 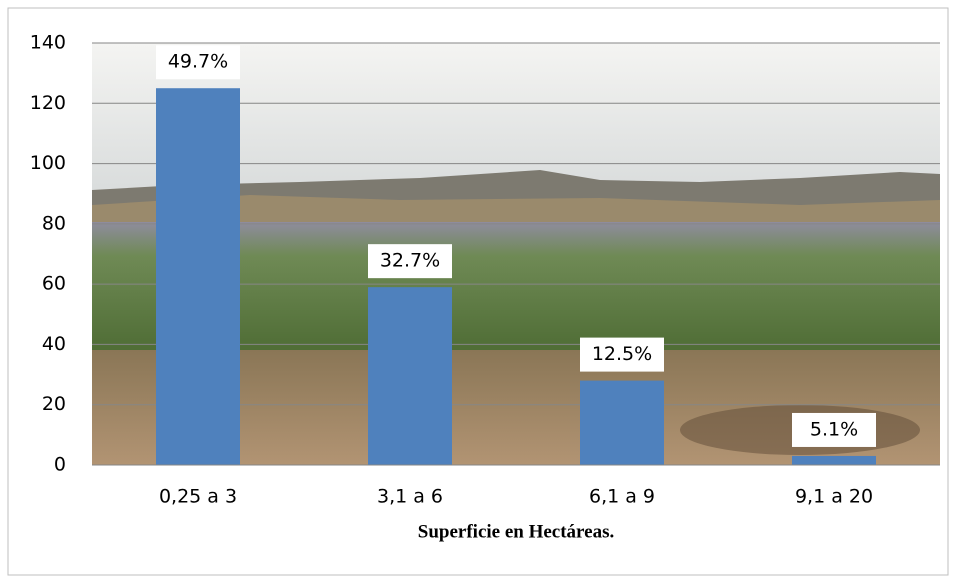 What do you see at coordinates (410, 497) in the screenshot?
I see `x-tick-label: 3,1 a 6` at bounding box center [410, 497].